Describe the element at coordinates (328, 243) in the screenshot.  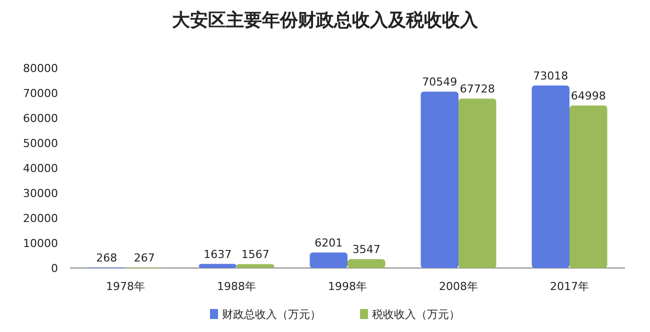
I see `data-label: 6201` at that location.